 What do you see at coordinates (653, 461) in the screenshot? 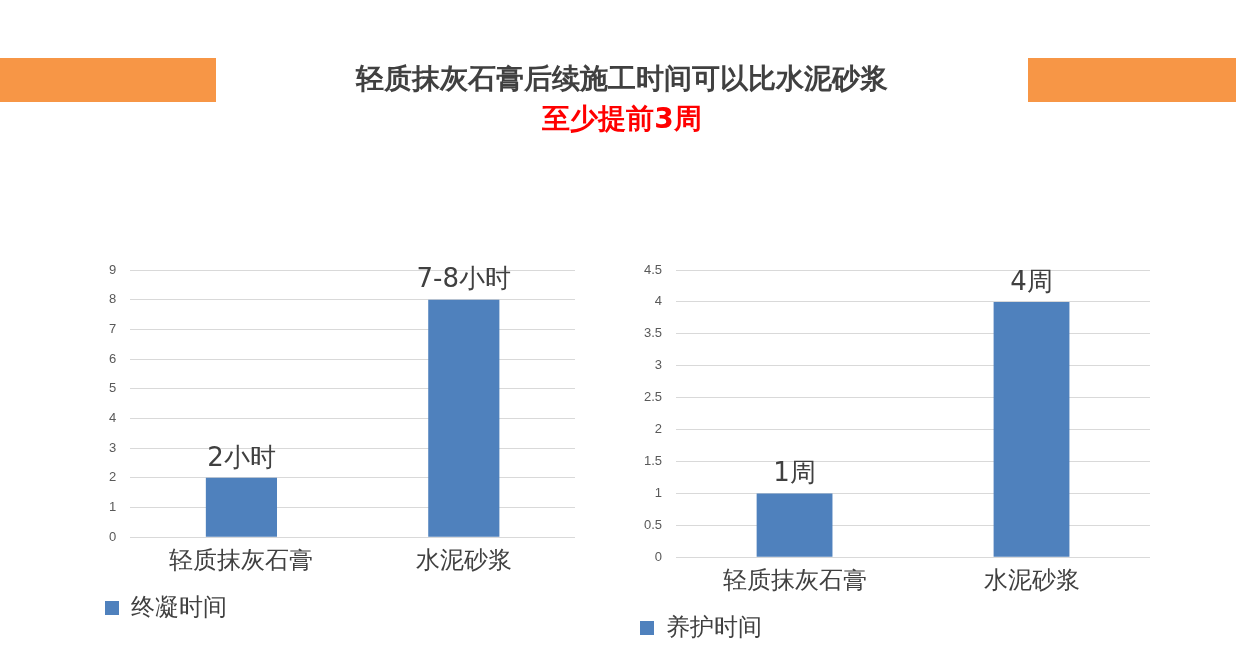
I see `y-tick-label: 1.5` at bounding box center [653, 461].